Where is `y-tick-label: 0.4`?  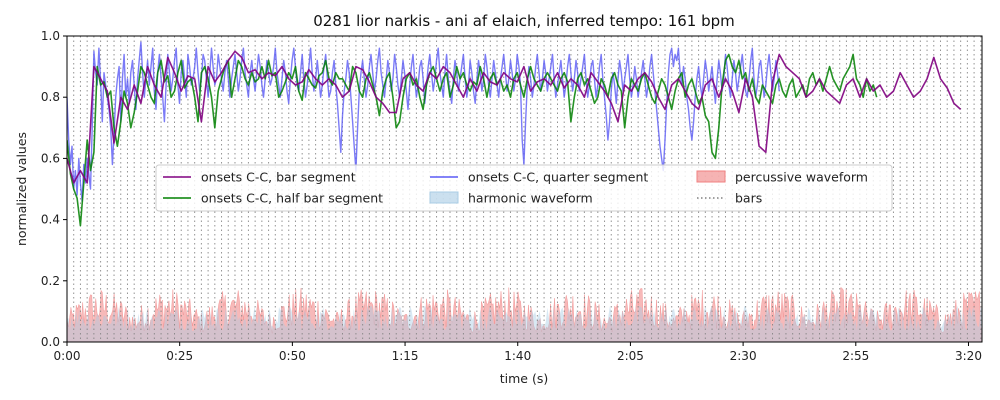 y-tick-label: 0.4 is located at coordinates (50, 220).